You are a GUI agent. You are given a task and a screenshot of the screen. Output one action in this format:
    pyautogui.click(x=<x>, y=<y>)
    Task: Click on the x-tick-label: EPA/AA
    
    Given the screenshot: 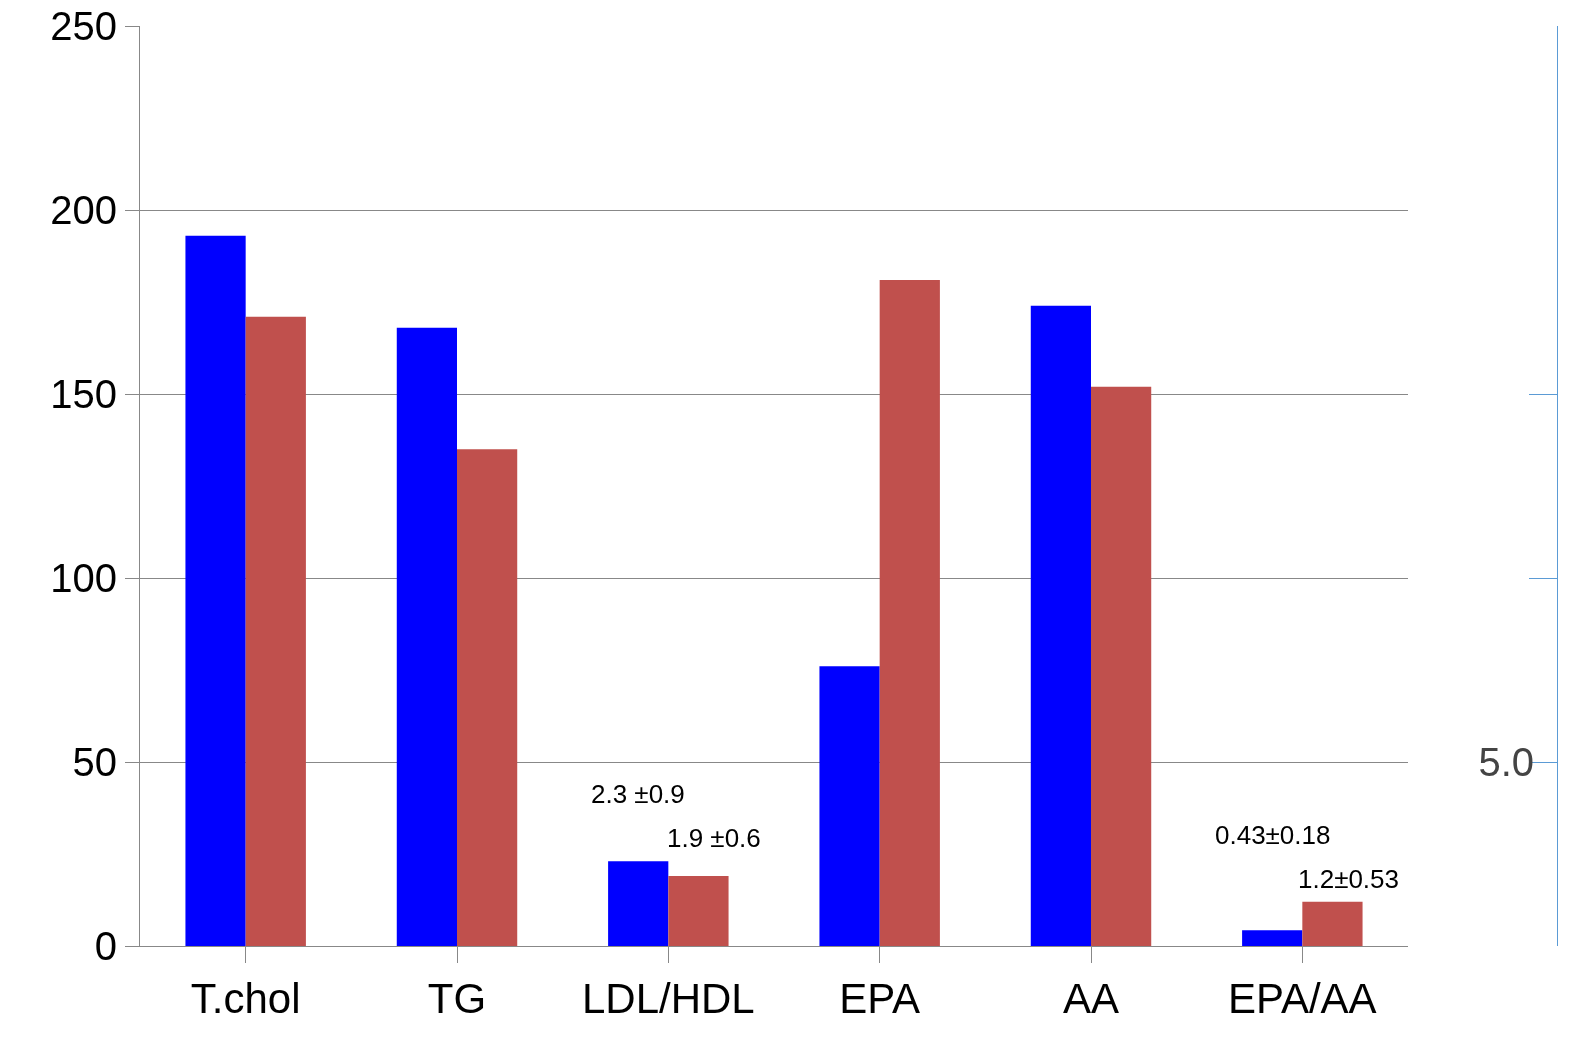 What is the action you would take?
    pyautogui.click(x=1302, y=999)
    